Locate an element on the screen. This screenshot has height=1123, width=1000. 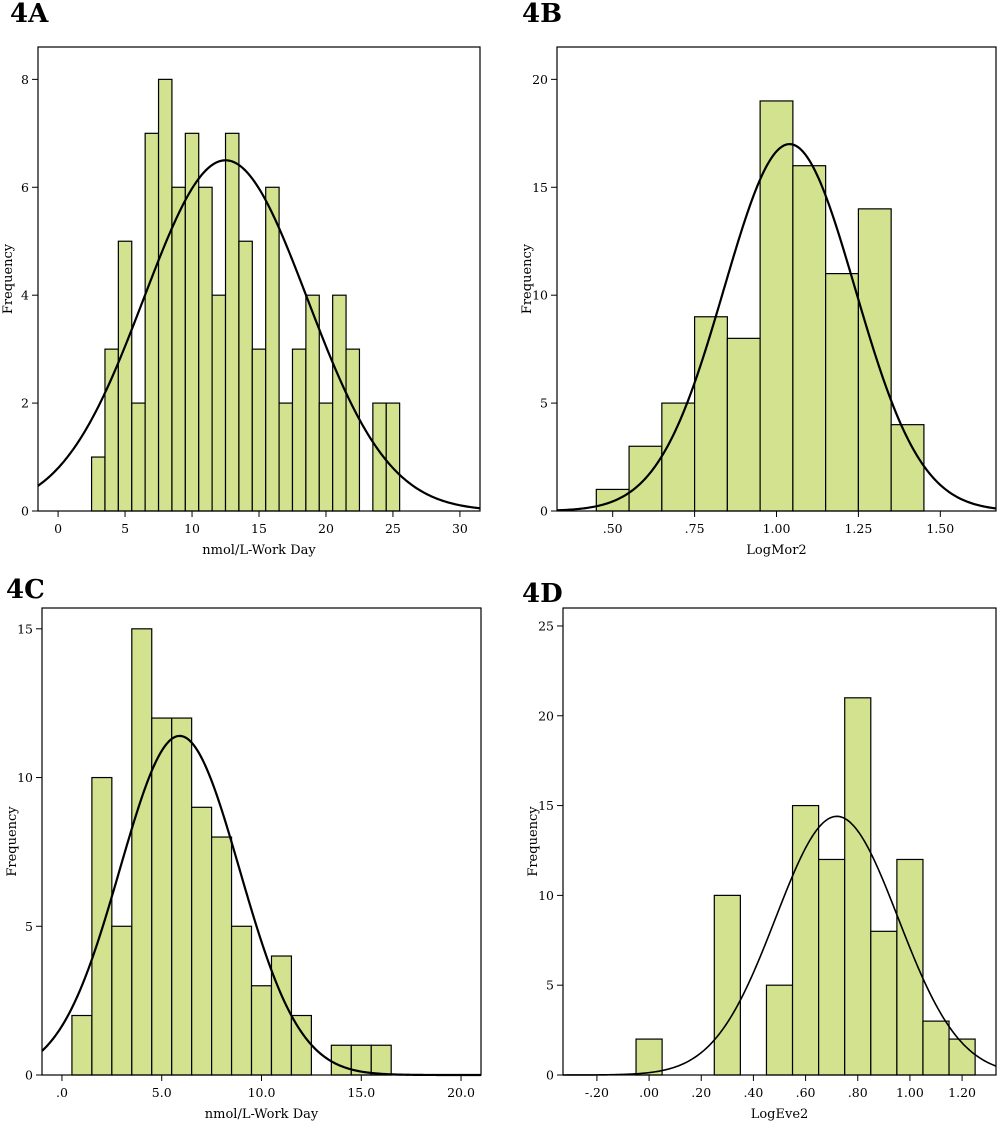
x-tick-label: .20 is located at coordinates (701, 1092).